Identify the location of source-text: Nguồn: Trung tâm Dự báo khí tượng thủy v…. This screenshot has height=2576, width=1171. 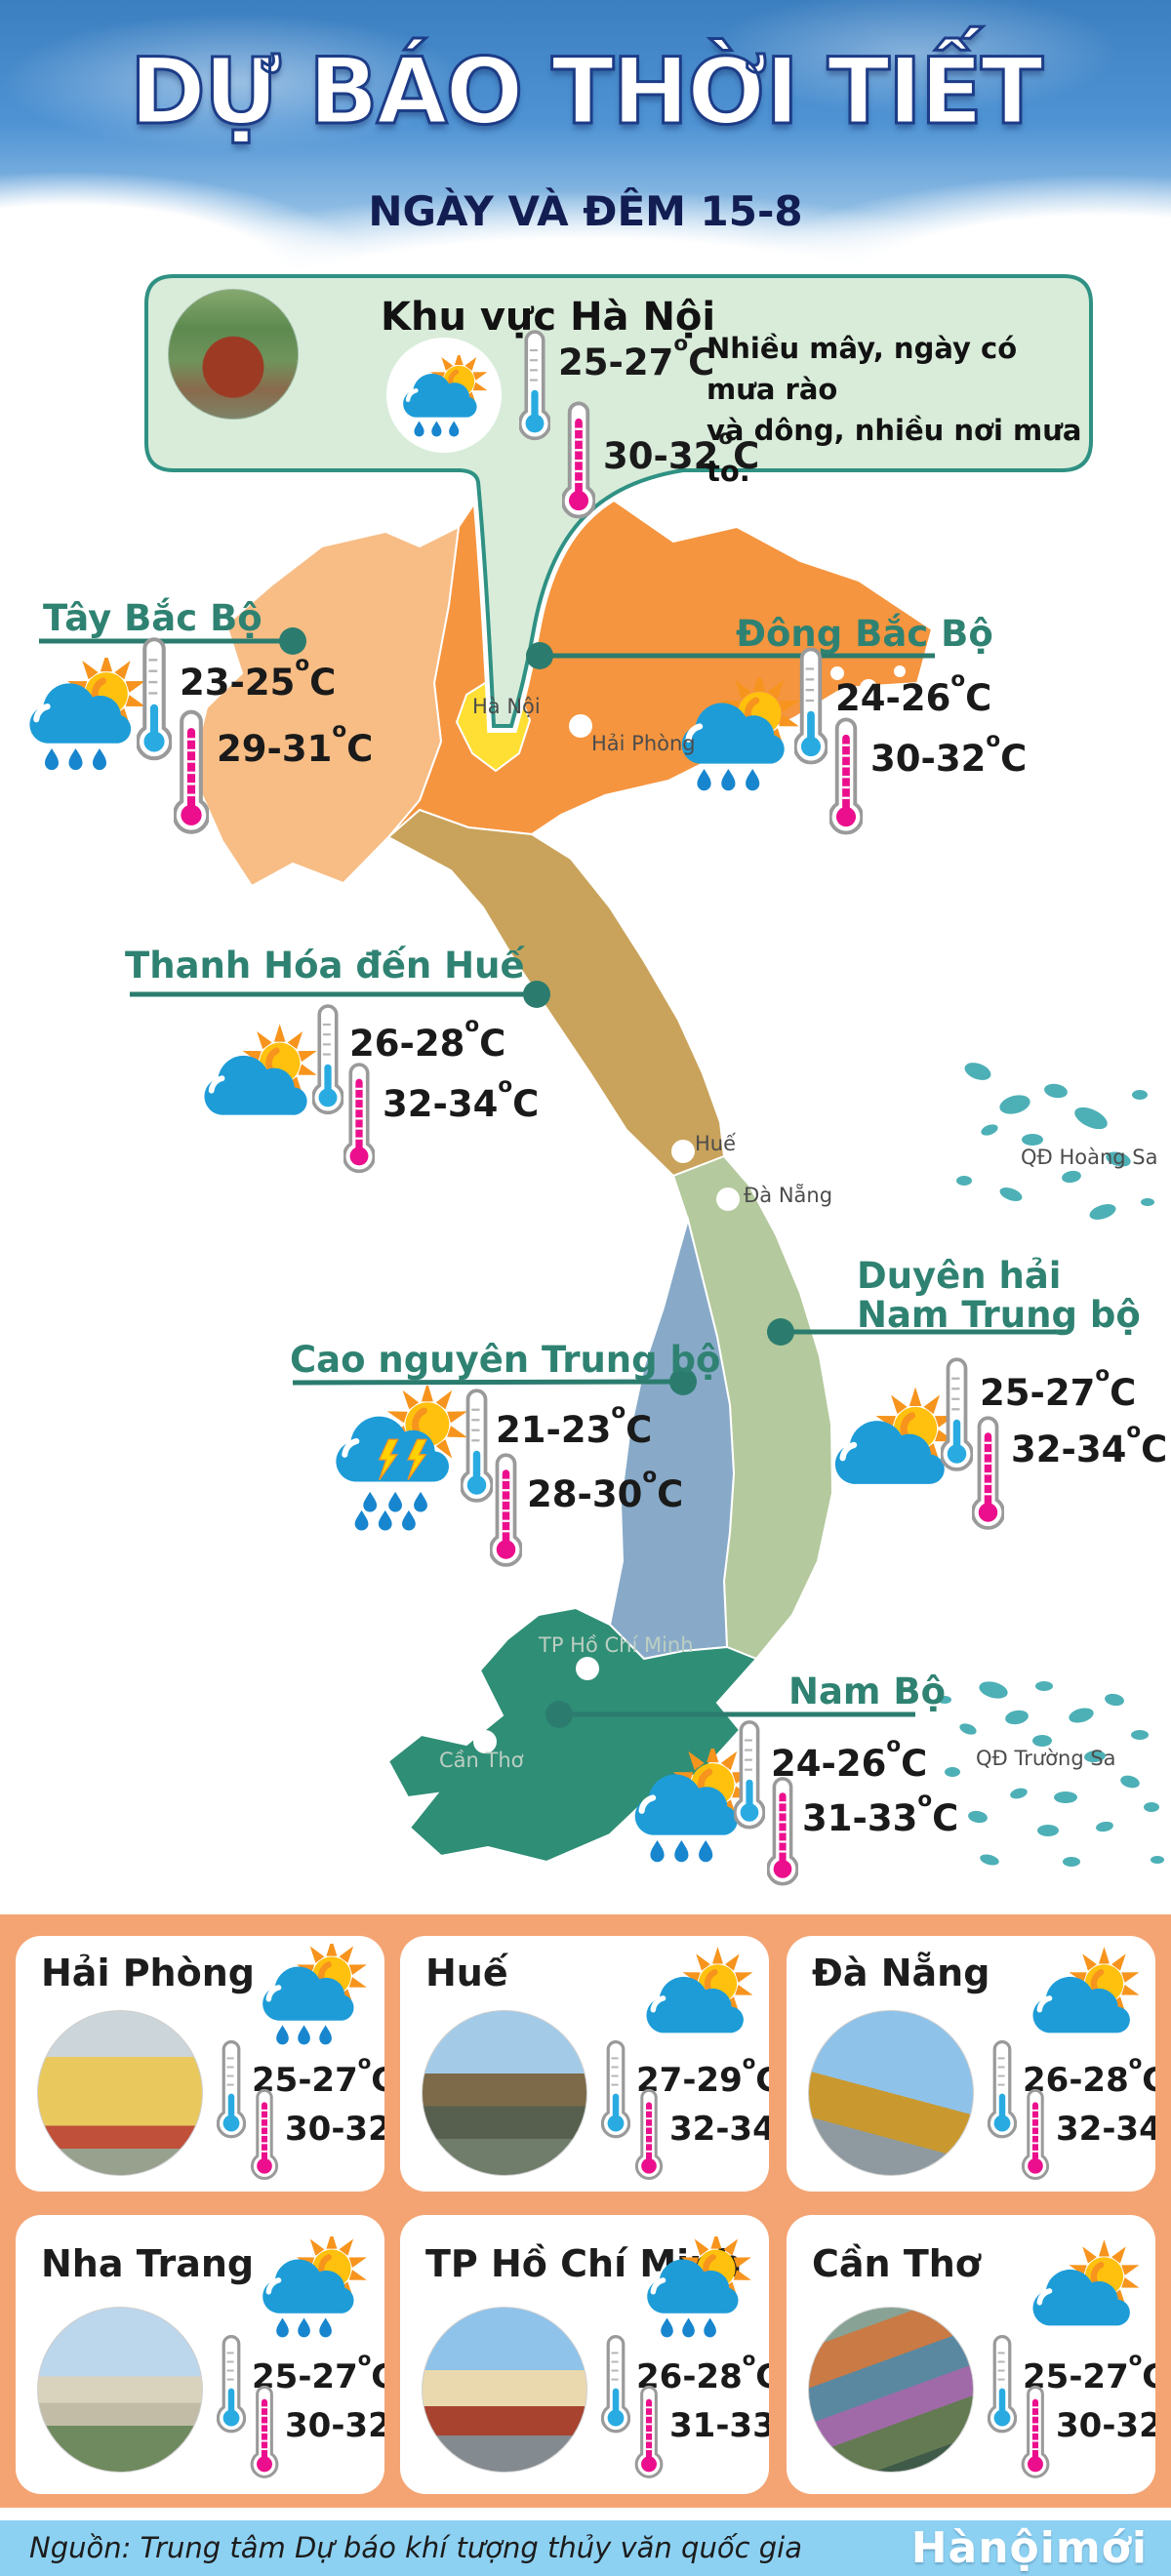
(415, 2547).